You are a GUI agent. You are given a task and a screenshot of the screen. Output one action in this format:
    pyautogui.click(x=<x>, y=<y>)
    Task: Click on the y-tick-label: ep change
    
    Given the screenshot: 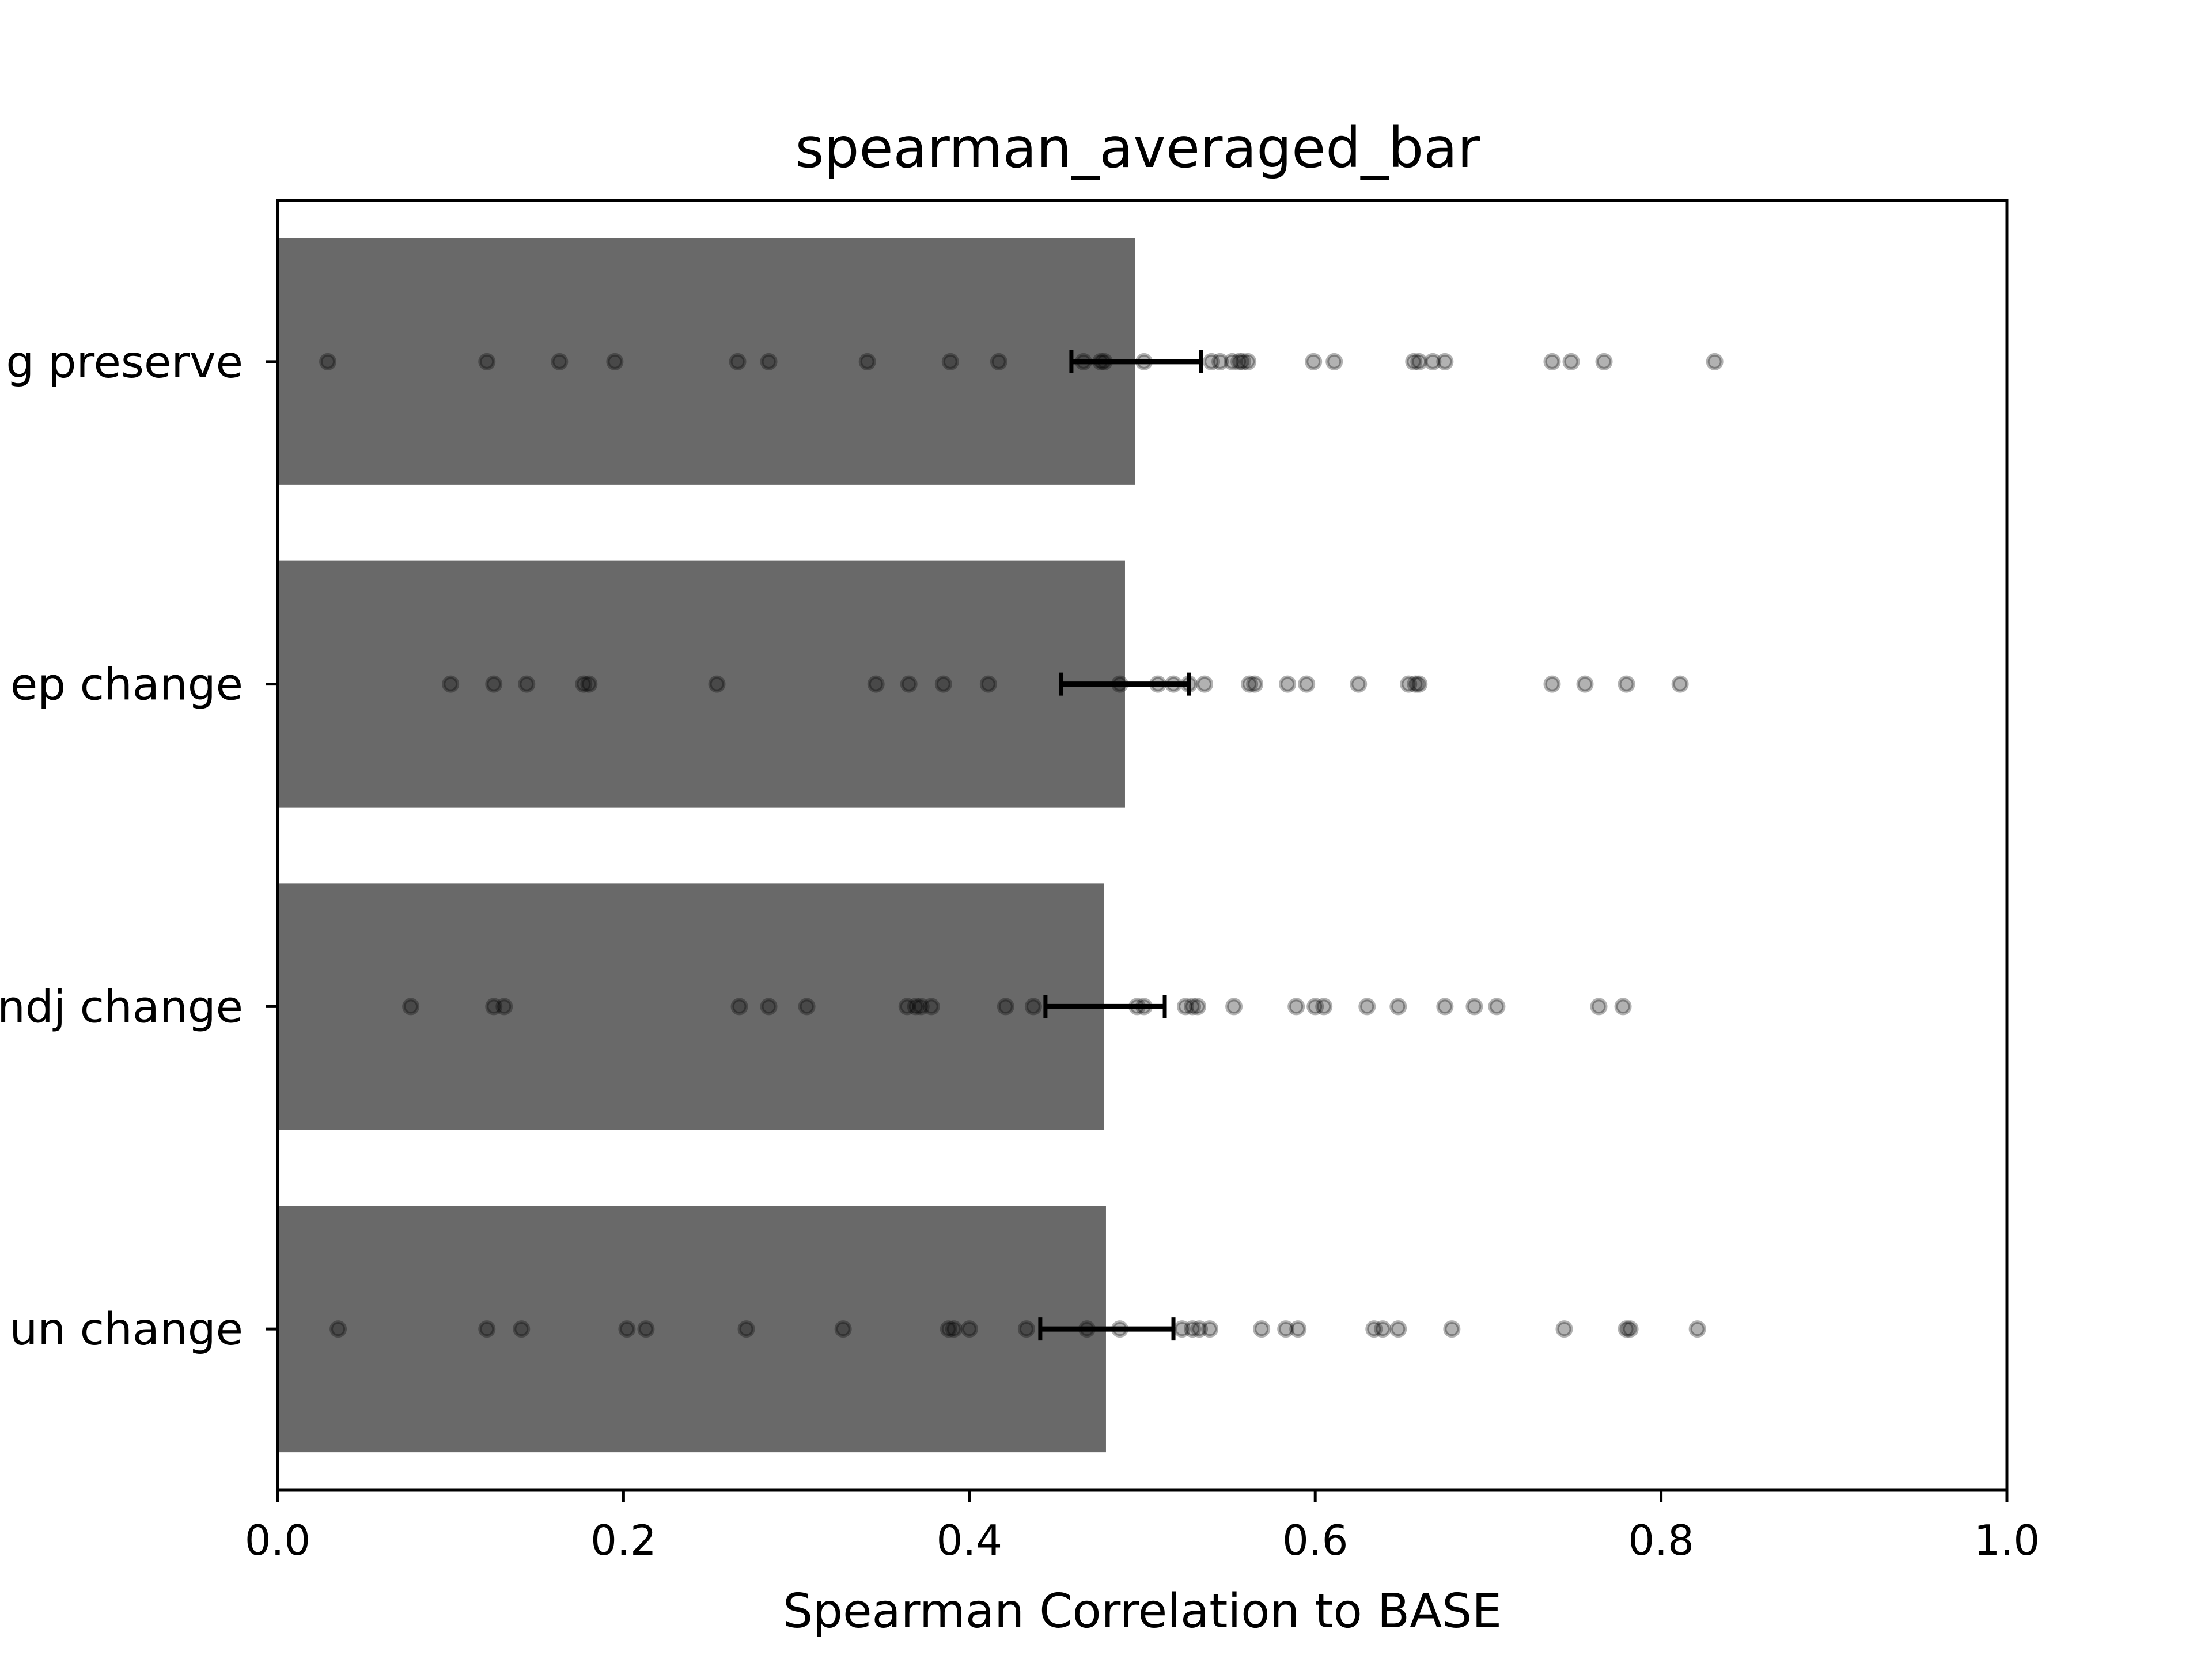 What is the action you would take?
    pyautogui.click(x=126, y=685)
    